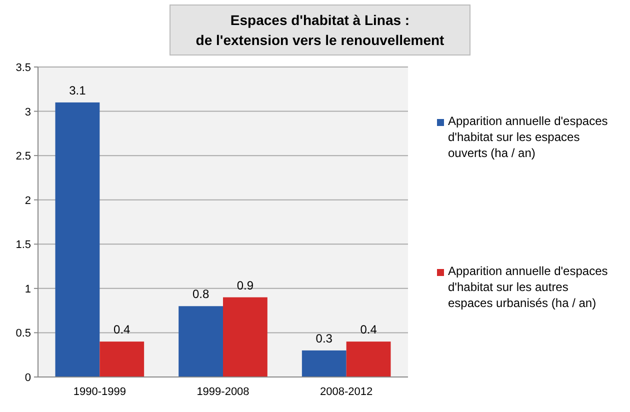  What do you see at coordinates (27, 200) in the screenshot?
I see `y-tick-label: 2` at bounding box center [27, 200].